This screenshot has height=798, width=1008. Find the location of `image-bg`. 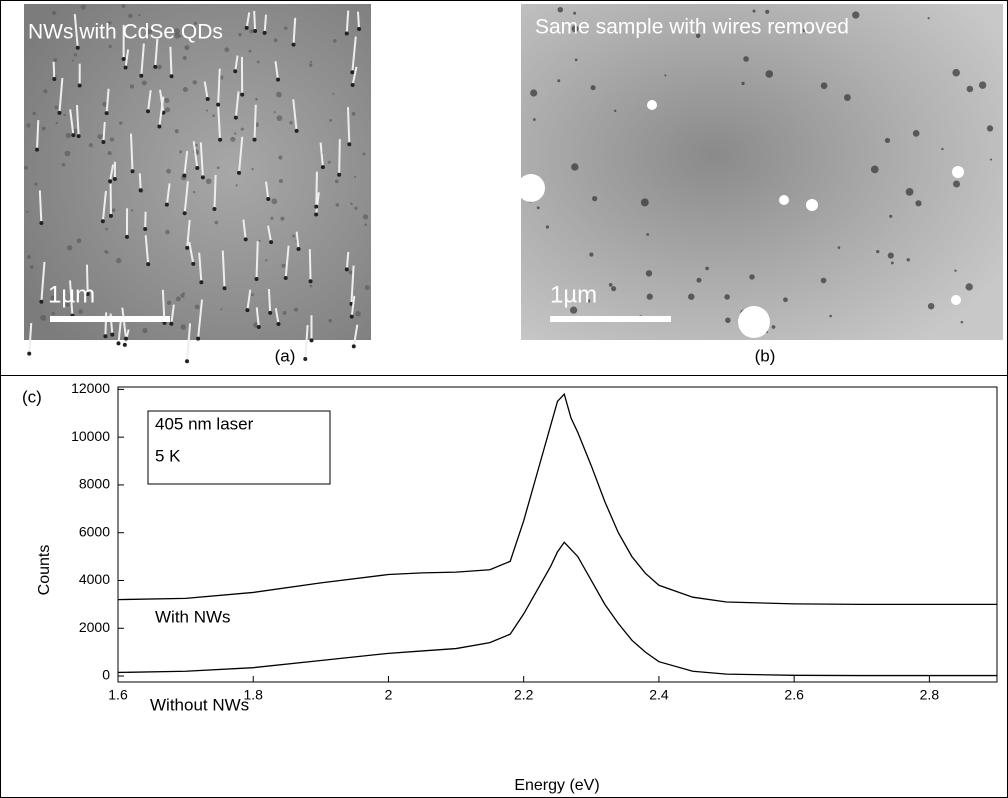

image-bg is located at coordinates (197, 172).